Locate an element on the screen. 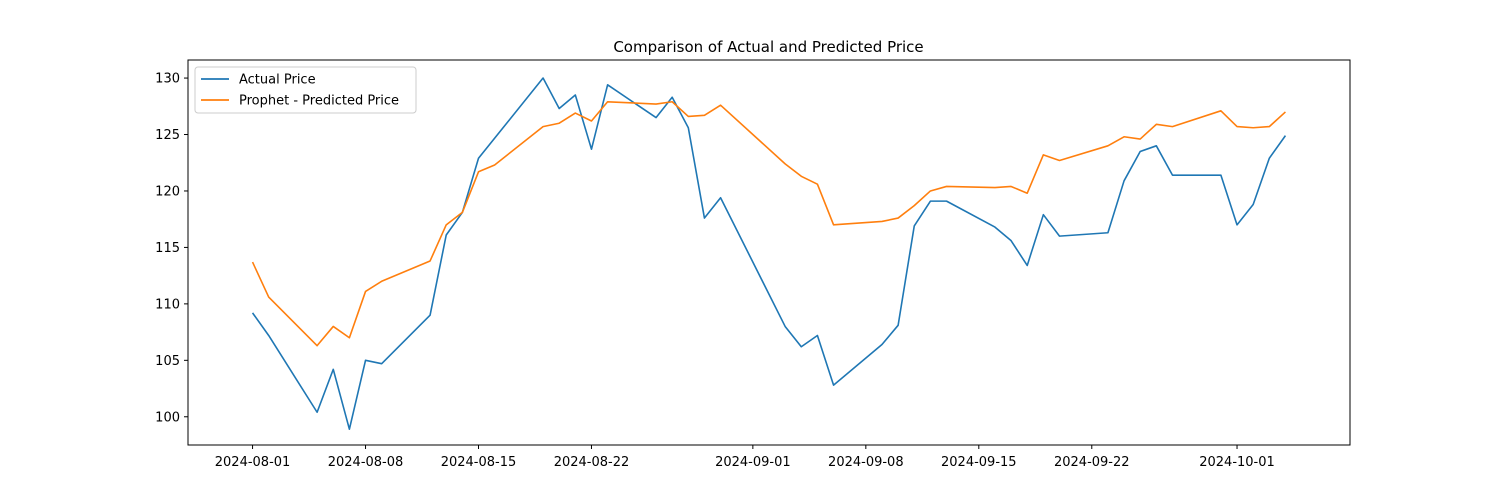 The width and height of the screenshot is (1500, 500). x-tick-label: 2024-08-15 is located at coordinates (479, 462).